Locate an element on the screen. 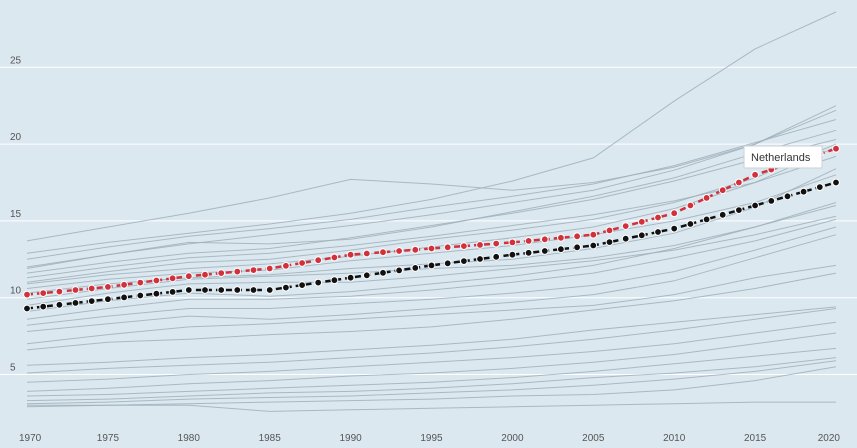 The height and width of the screenshot is (448, 857). x-tick-label: 1975 is located at coordinates (108, 438).